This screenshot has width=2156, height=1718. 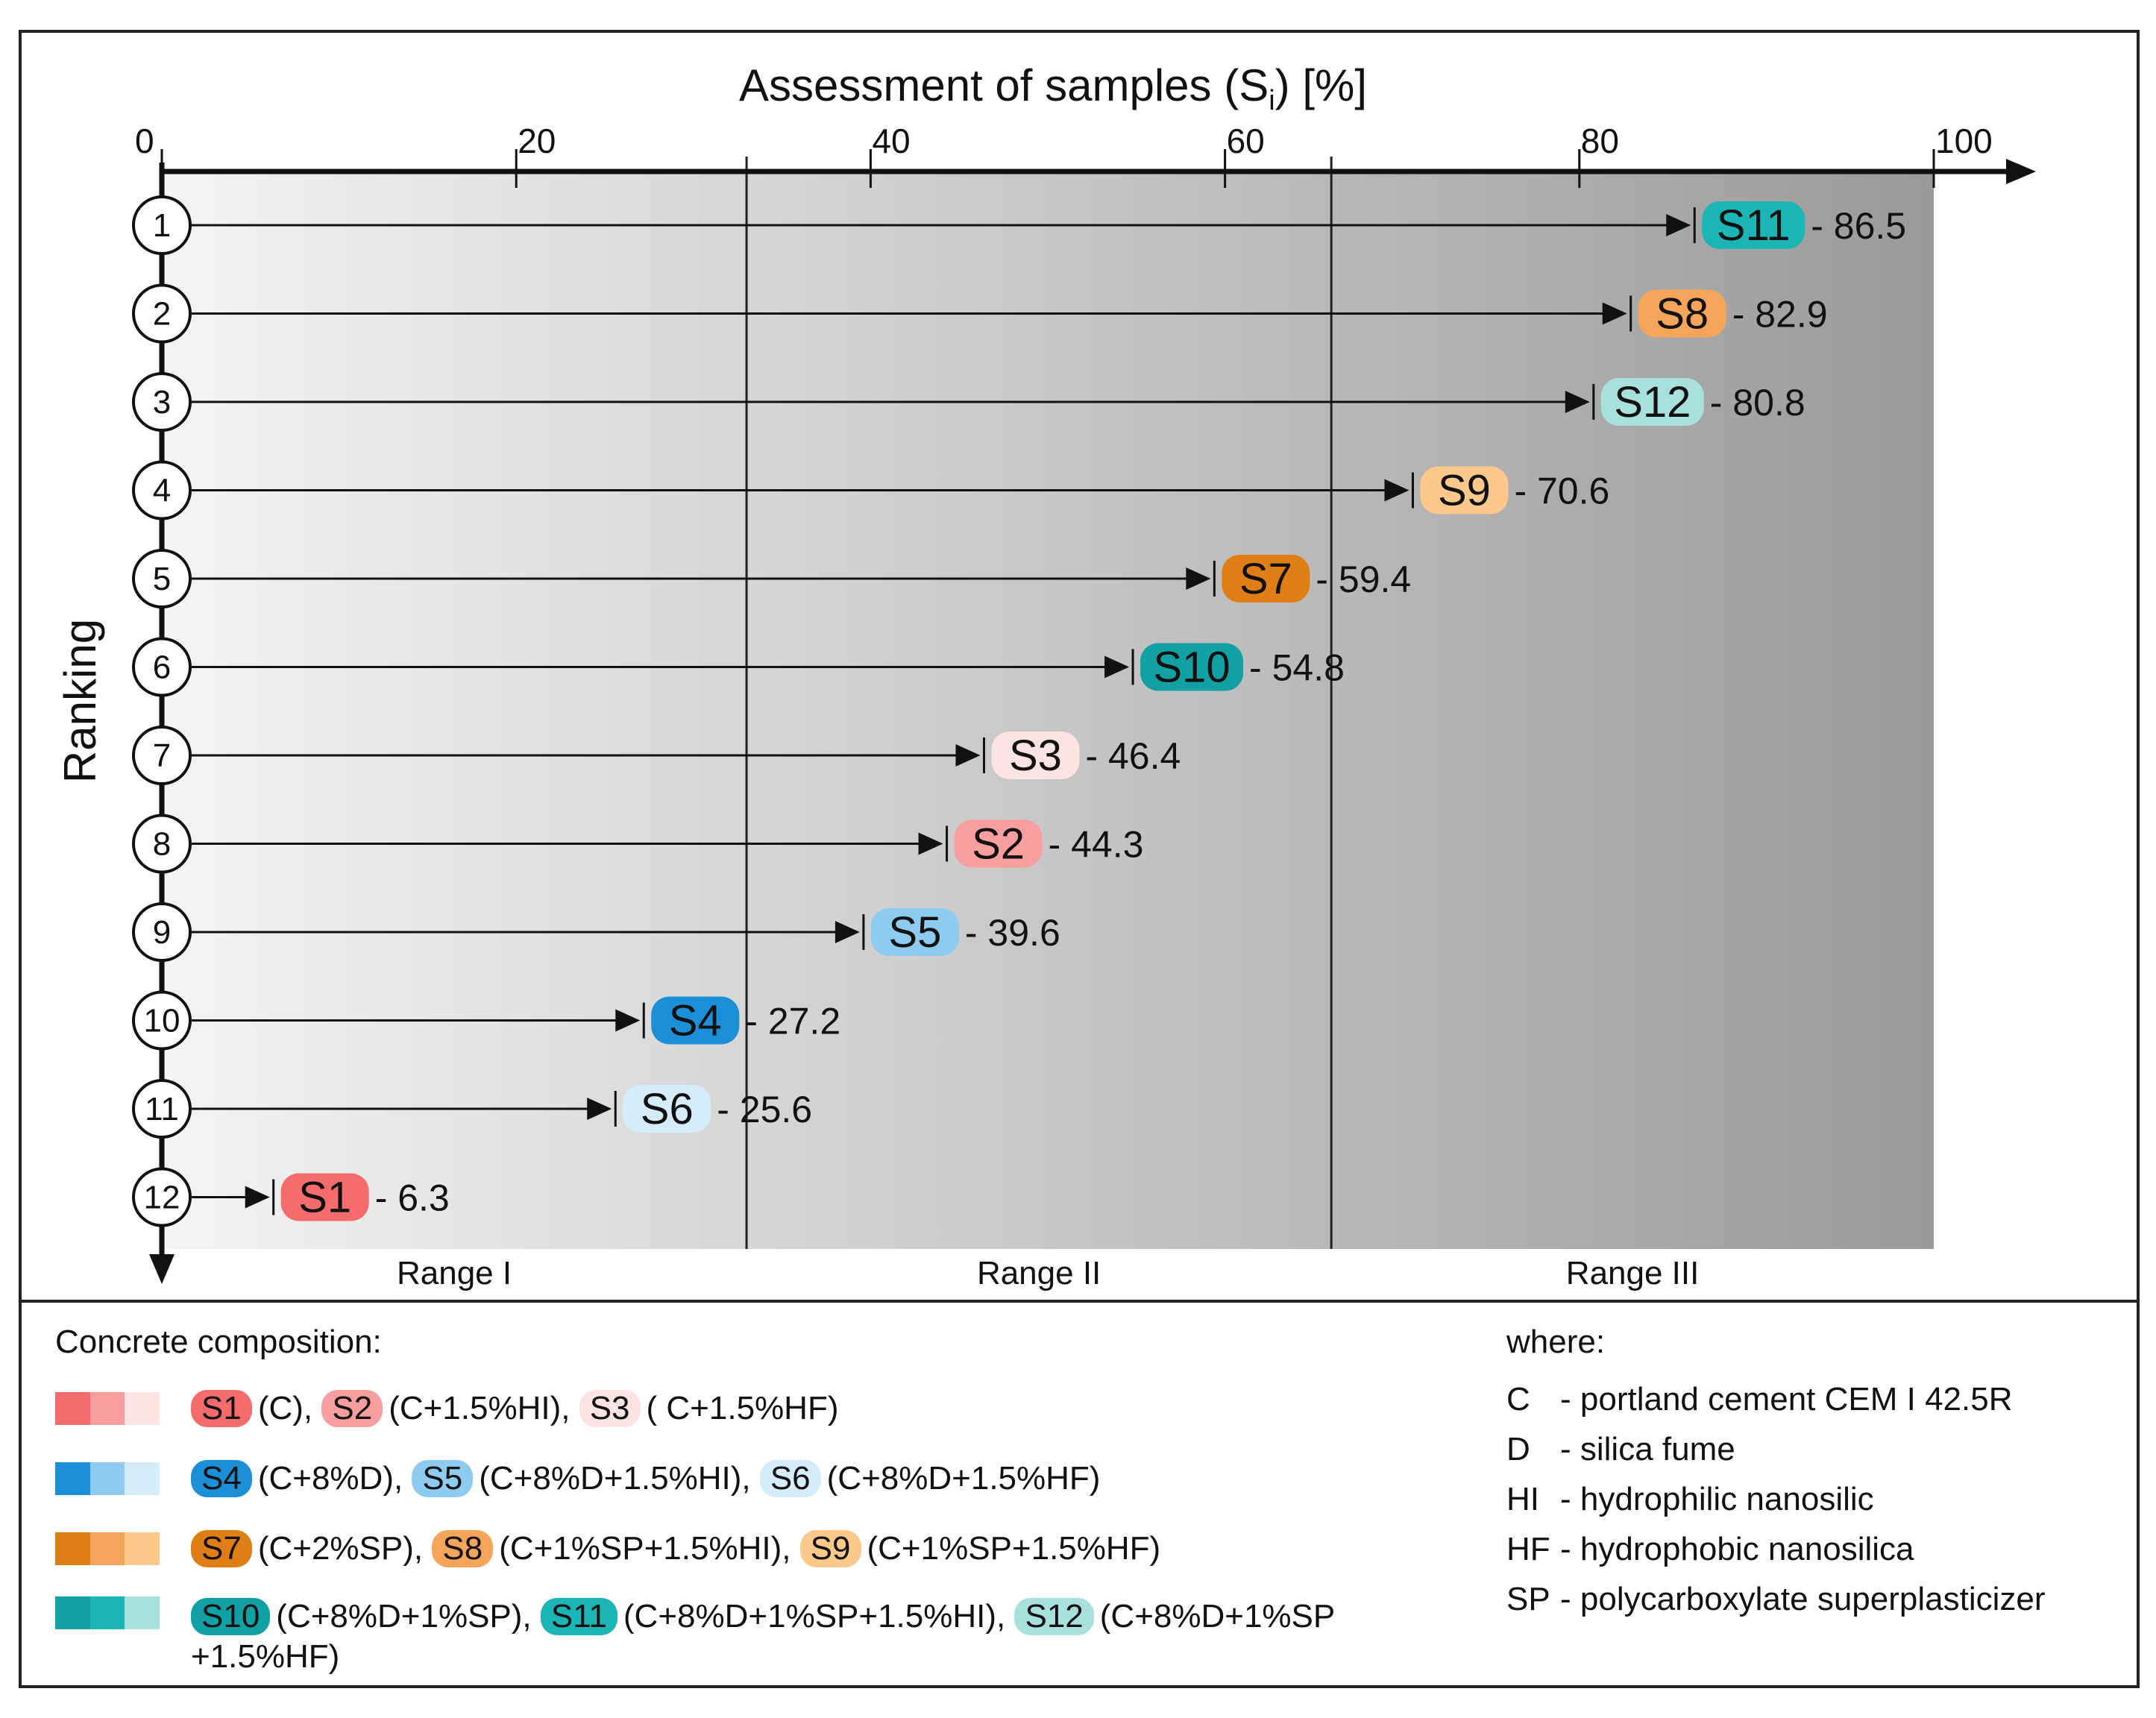 I want to click on rank-number: 10, so click(x=162, y=1021).